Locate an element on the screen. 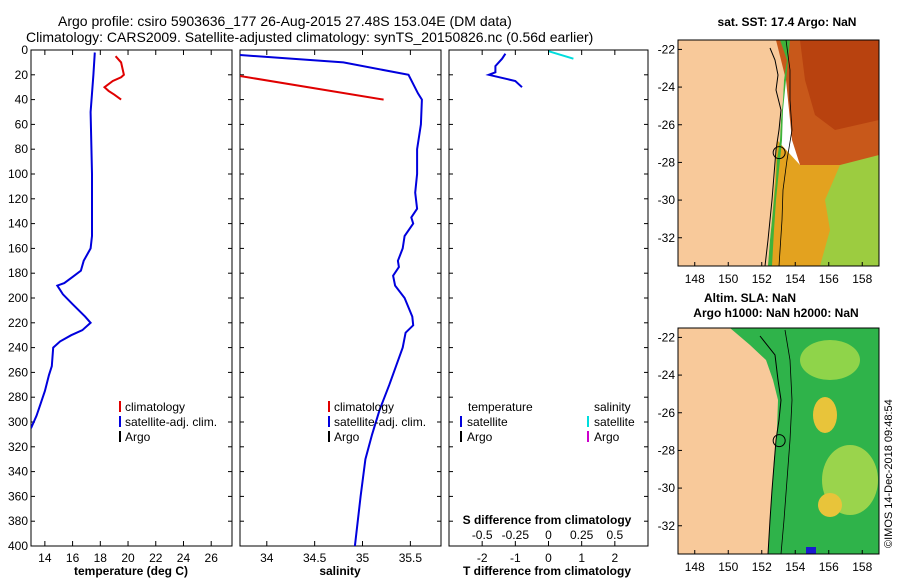 This screenshot has width=900, height=580. legend-salinity-title: salinity is located at coordinates (612, 407).